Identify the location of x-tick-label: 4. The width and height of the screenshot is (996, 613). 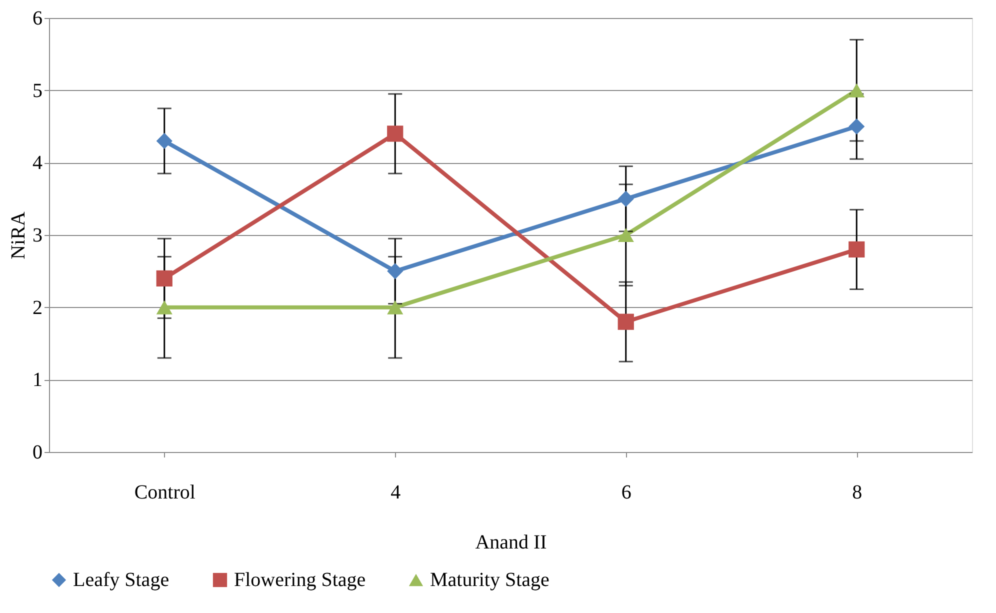
(395, 493).